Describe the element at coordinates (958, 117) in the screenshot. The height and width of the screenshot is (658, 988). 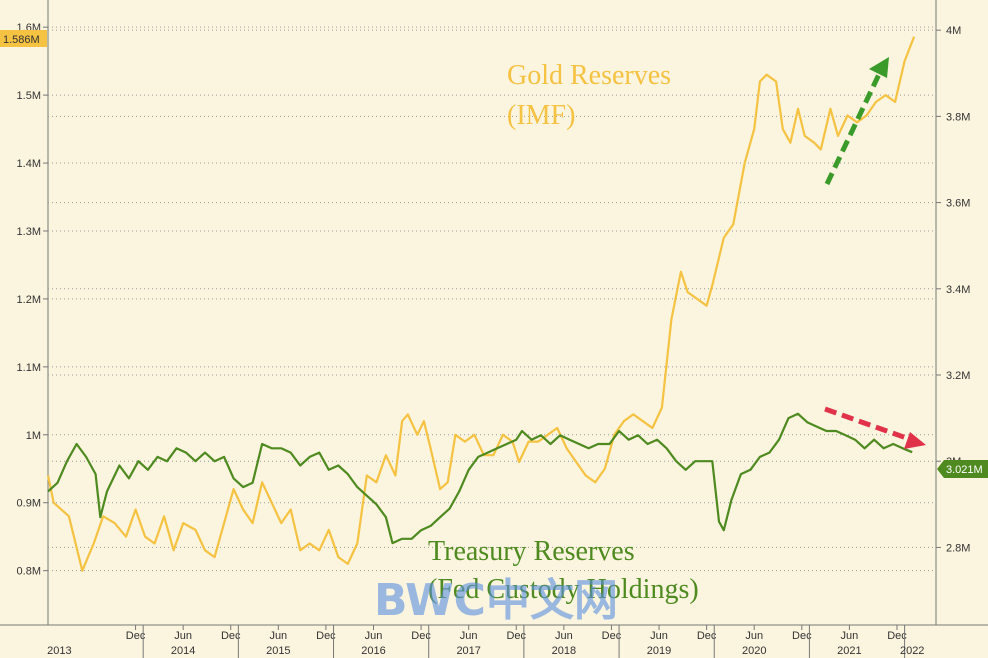
I see `right-tick-label: 3.8M` at that location.